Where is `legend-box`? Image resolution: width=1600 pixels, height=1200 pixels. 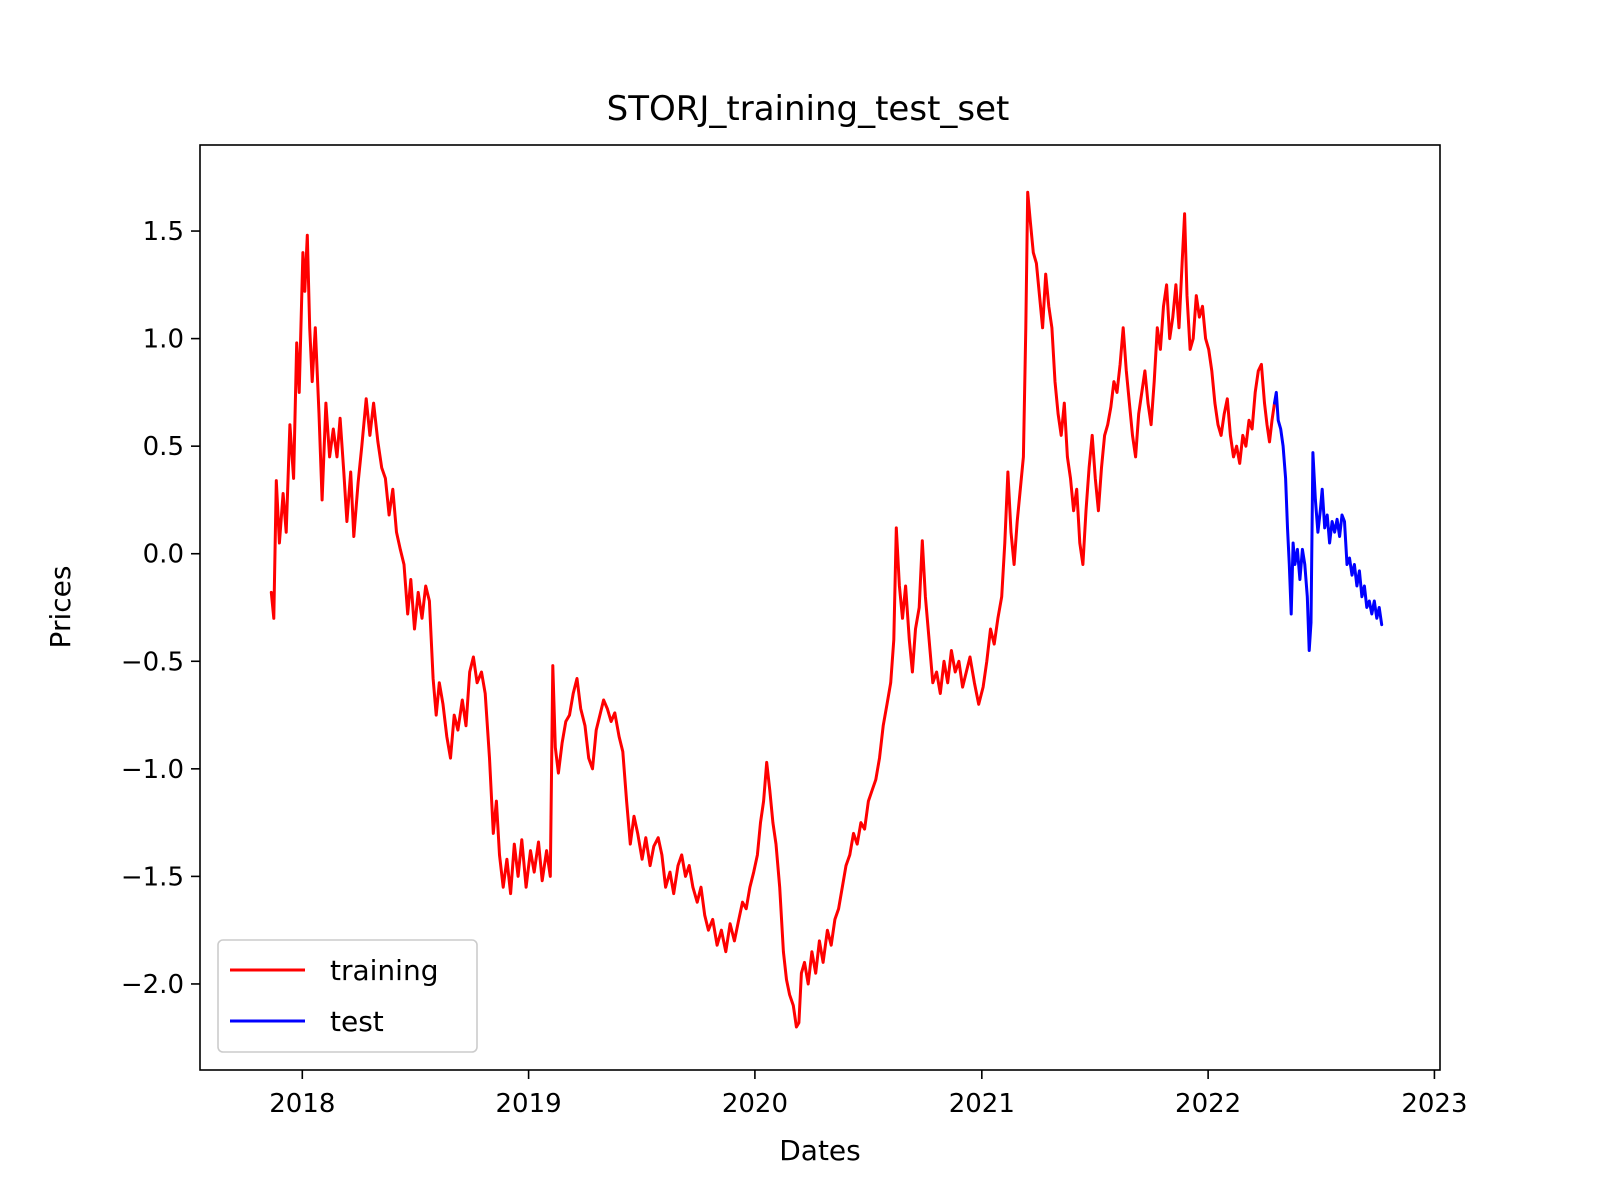
legend-box is located at coordinates (347, 996).